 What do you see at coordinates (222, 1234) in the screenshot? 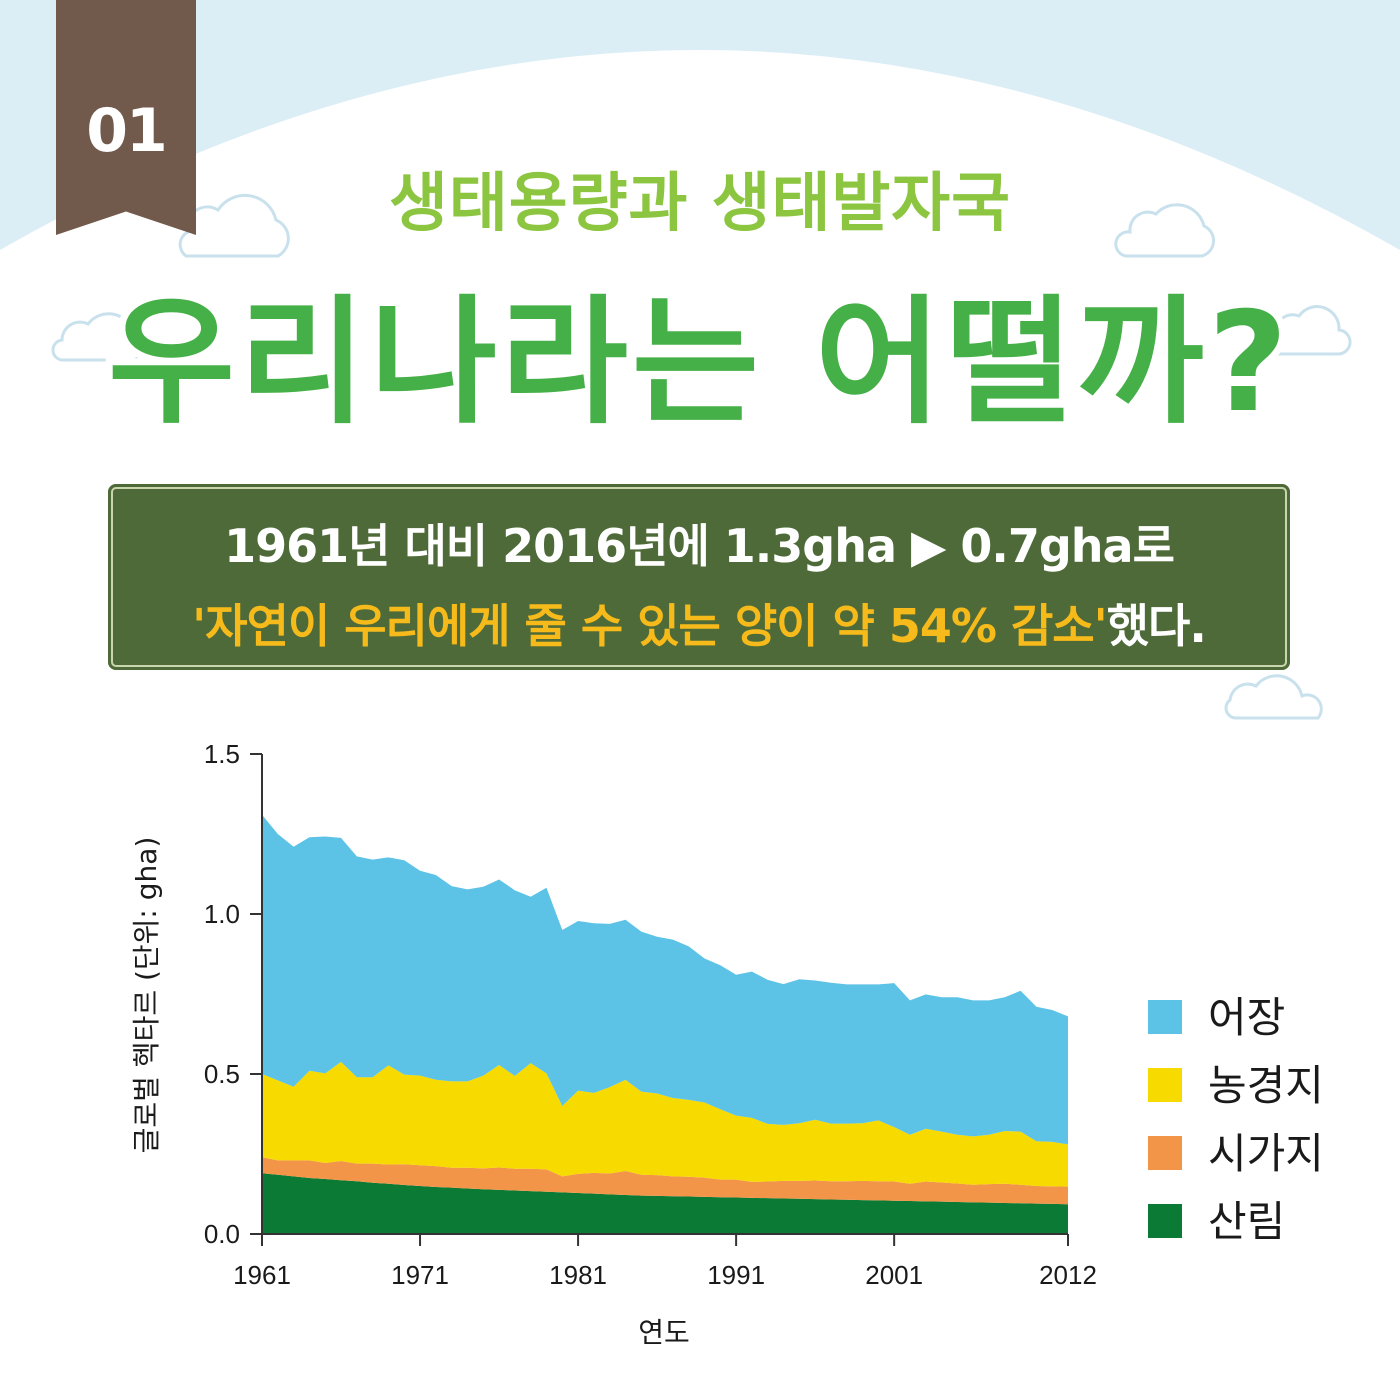
I see `y-tick-label: 0.0` at bounding box center [222, 1234].